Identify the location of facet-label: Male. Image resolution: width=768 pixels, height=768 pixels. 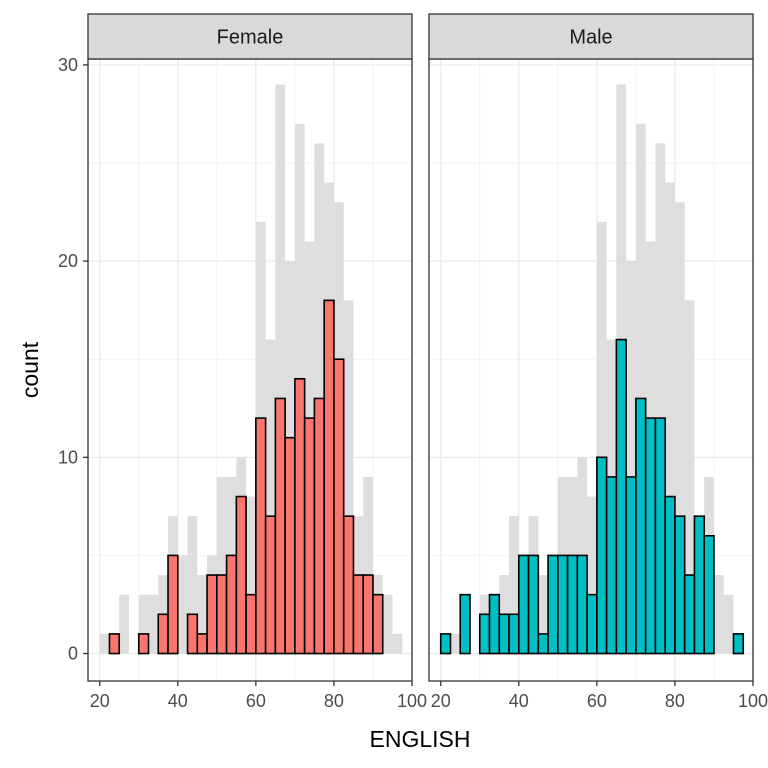
(590, 38).